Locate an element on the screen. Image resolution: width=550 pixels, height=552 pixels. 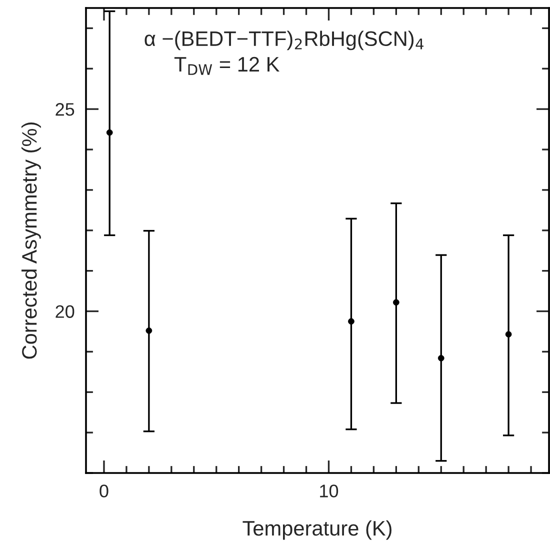
x-tick-label: 0 is located at coordinates (104, 491).